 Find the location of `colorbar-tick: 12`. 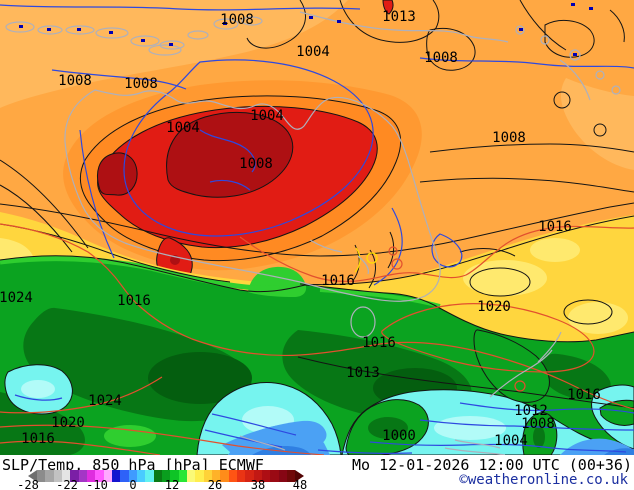

colorbar-tick: 12 is located at coordinates (172, 484).